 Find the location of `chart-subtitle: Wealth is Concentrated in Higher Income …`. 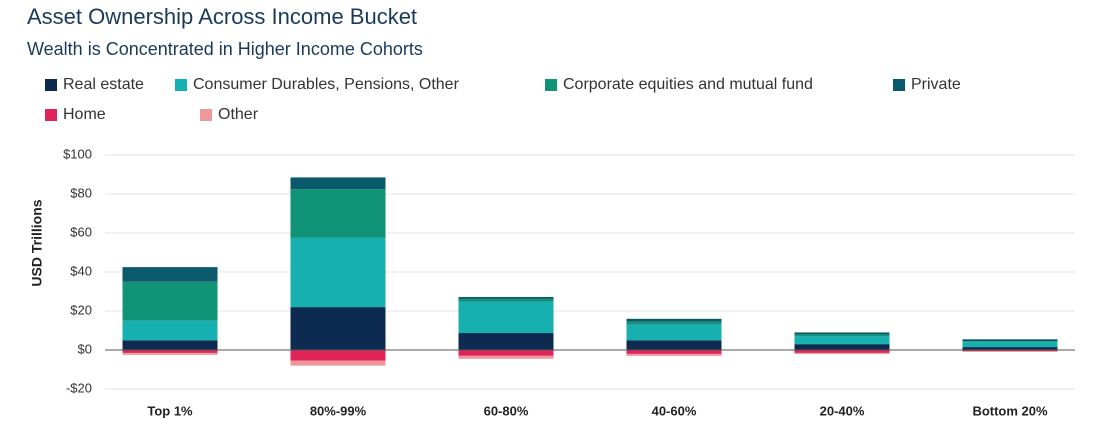

chart-subtitle: Wealth is Concentrated in Higher Income … is located at coordinates (225, 49).